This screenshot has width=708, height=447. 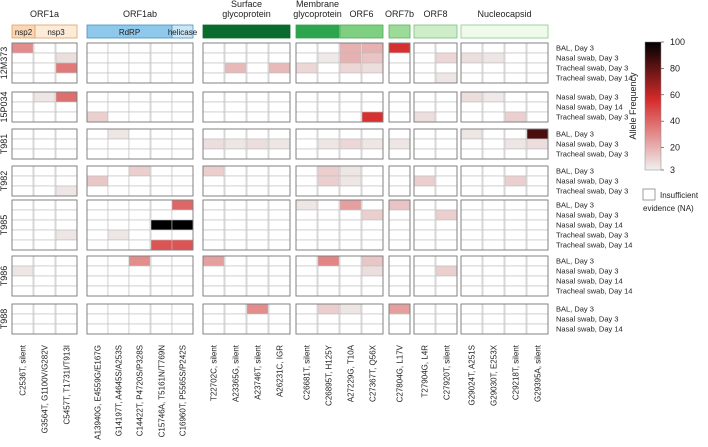 I want to click on subgene-label: nsp3, so click(x=56, y=32).